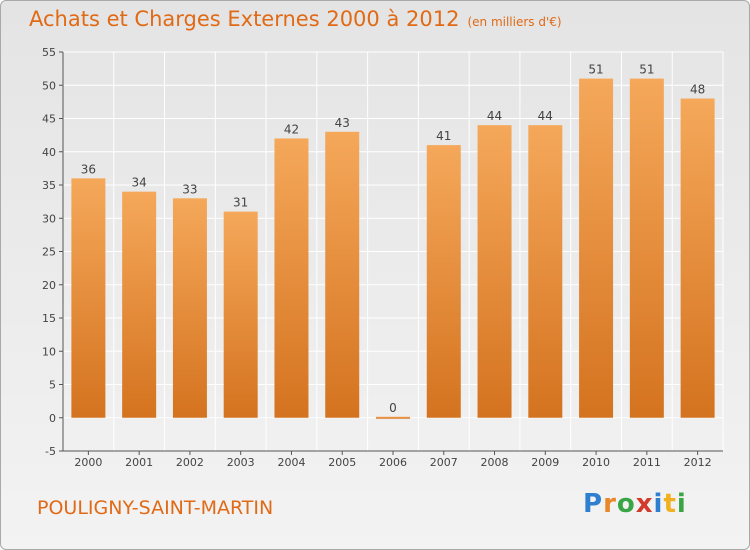 This screenshot has height=550, width=750. Describe the element at coordinates (393, 462) in the screenshot. I see `x-tick-label: 2006` at that location.